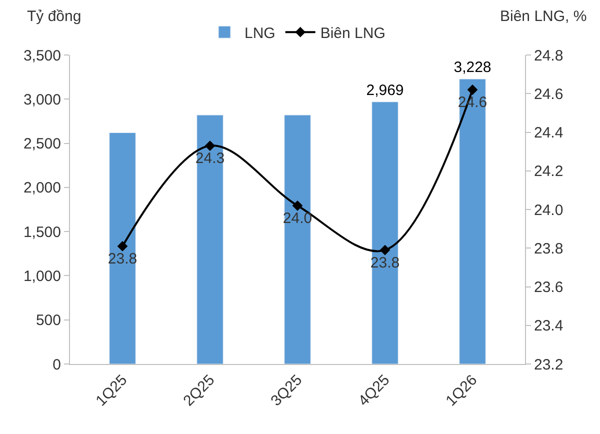 The width and height of the screenshot is (600, 434). I want to click on y2-tick-label: 23.8, so click(549, 249).